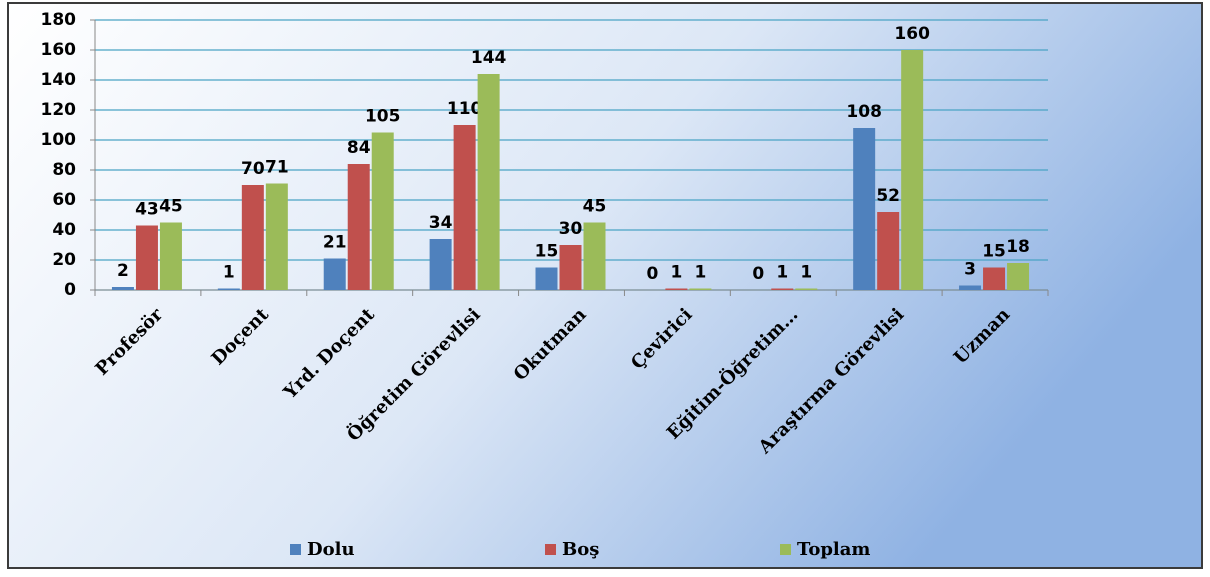  I want to click on y-tick-label: 100, so click(59, 140).